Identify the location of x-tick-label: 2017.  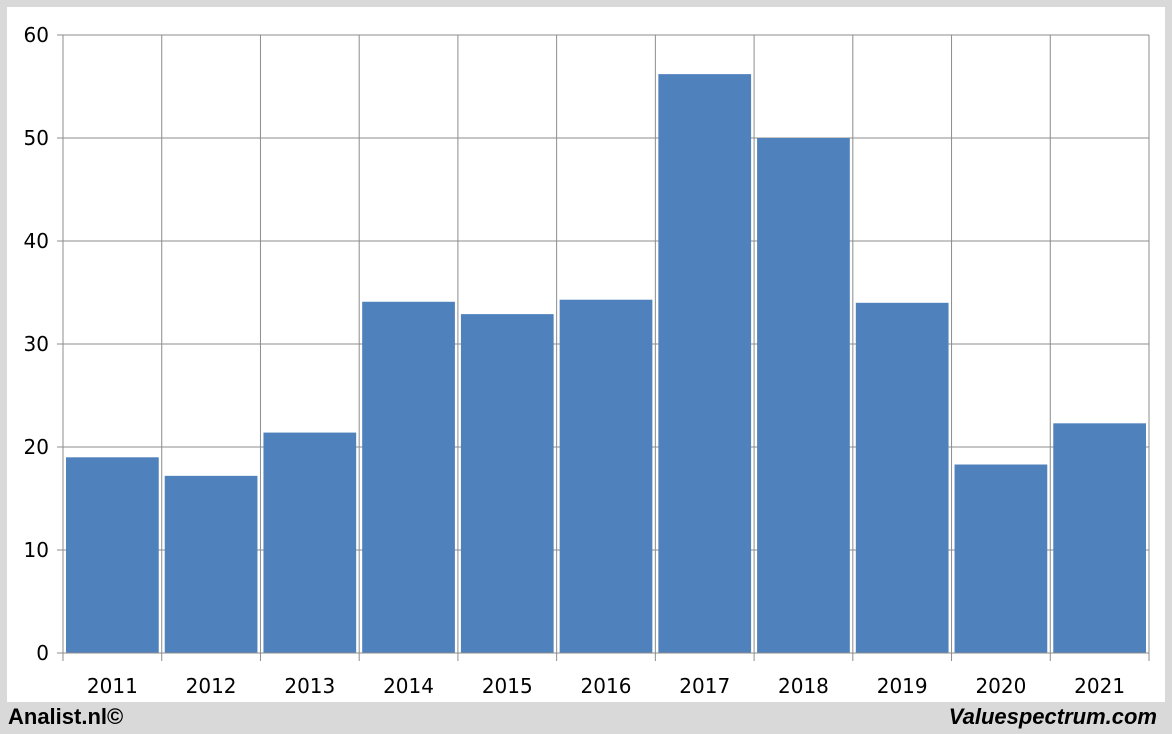
(704, 686).